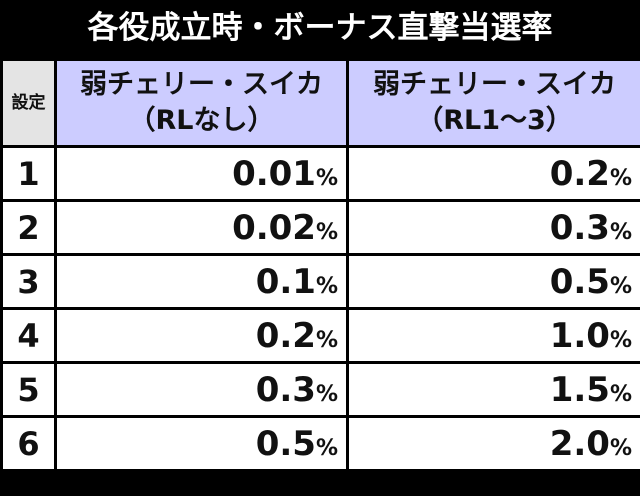 This screenshot has height=496, width=640. Describe the element at coordinates (493, 389) in the screenshot. I see `rate-cell: 1.5%` at that location.